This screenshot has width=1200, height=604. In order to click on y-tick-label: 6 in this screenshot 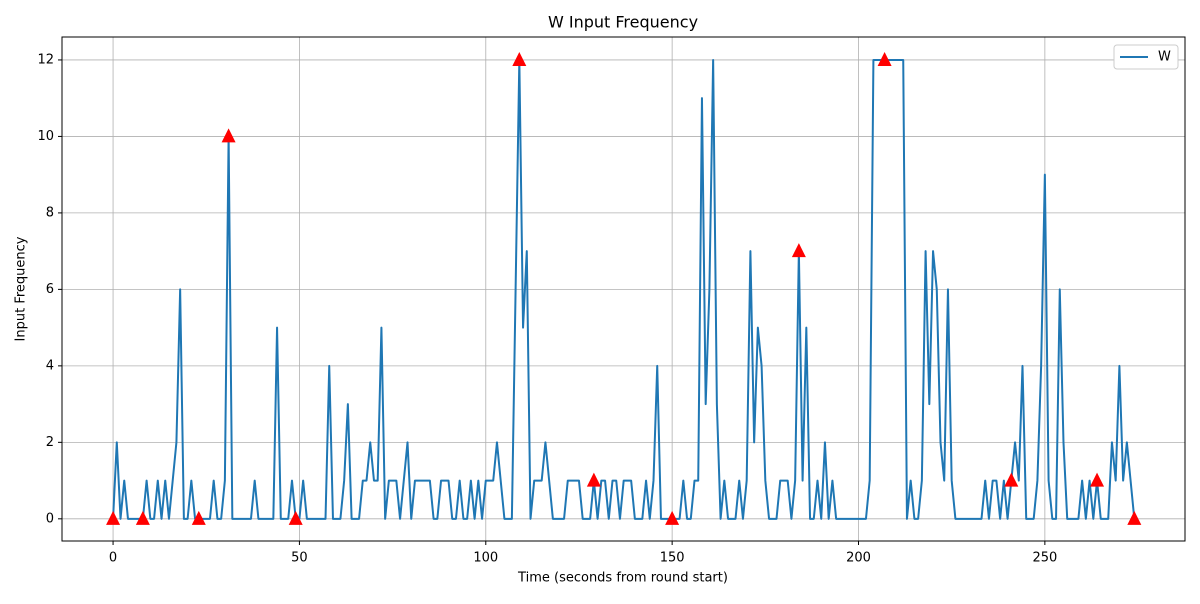, I will do `click(50, 289)`.